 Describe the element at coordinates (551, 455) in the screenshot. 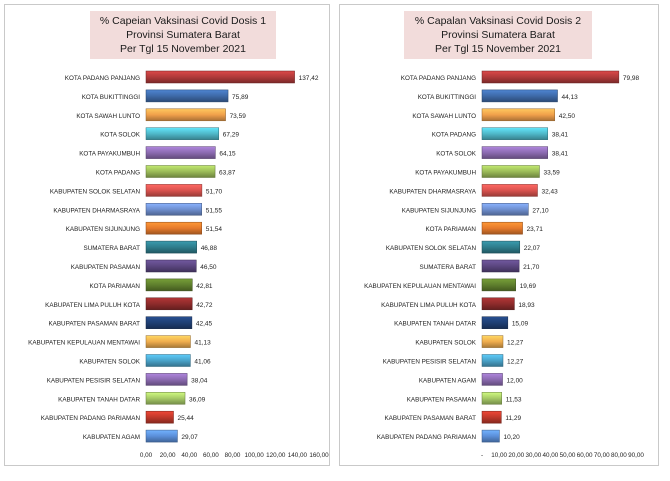

I see `x-tick-label: 40,00` at that location.